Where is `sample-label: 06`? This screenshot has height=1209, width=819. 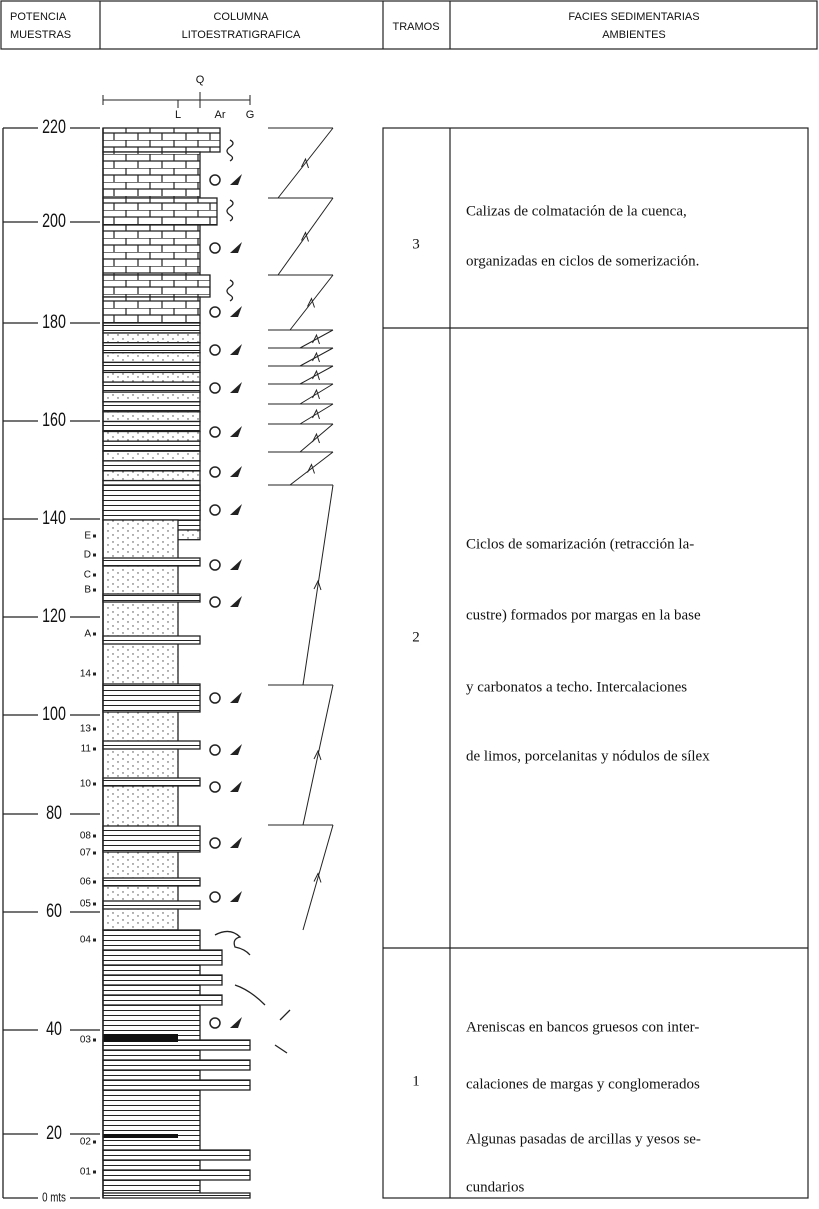
sample-label: 06 is located at coordinates (86, 882).